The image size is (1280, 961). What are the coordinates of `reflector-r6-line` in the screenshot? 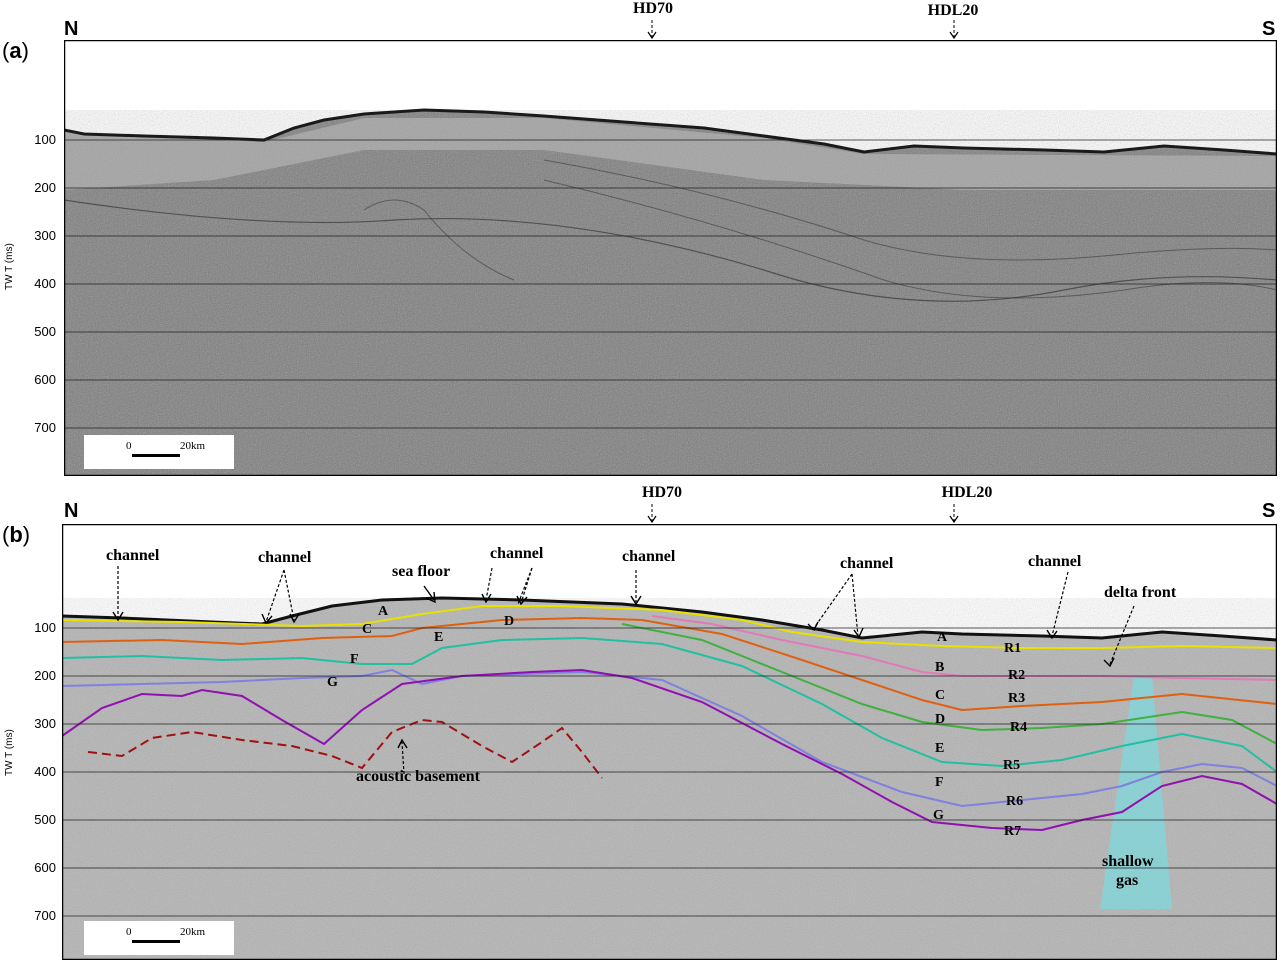 It's located at (669, 738).